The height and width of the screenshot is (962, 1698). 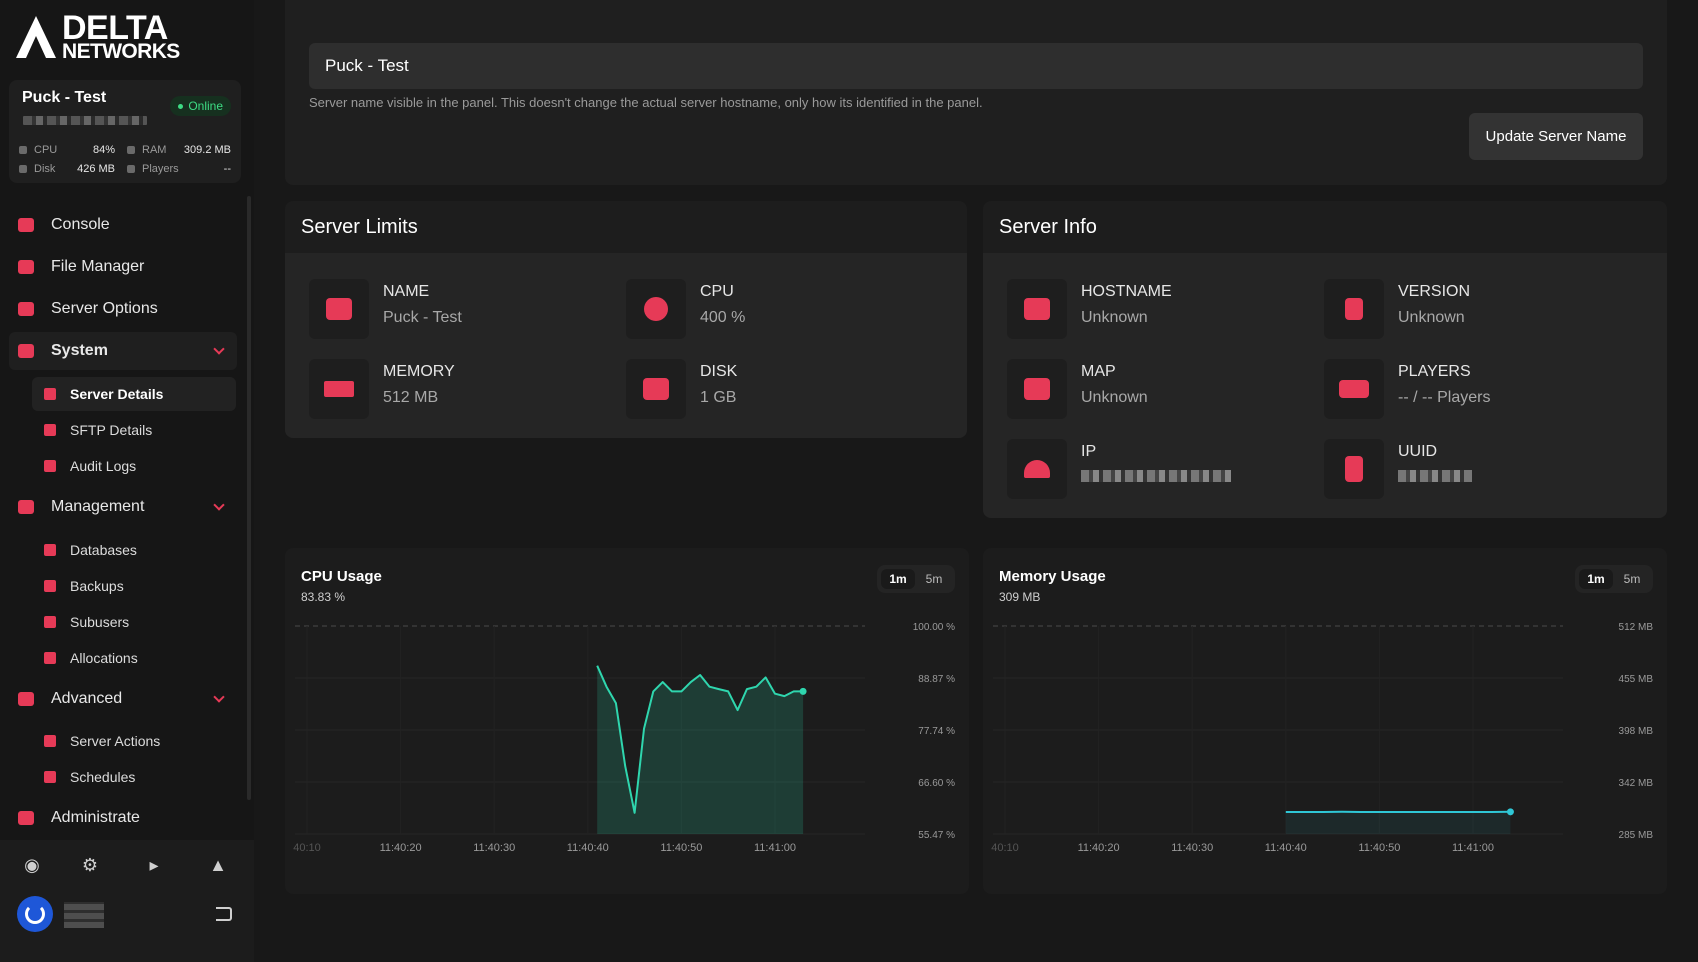 What do you see at coordinates (1089, 309) in the screenshot?
I see `info-hostname: HOSTNAME Unknown` at bounding box center [1089, 309].